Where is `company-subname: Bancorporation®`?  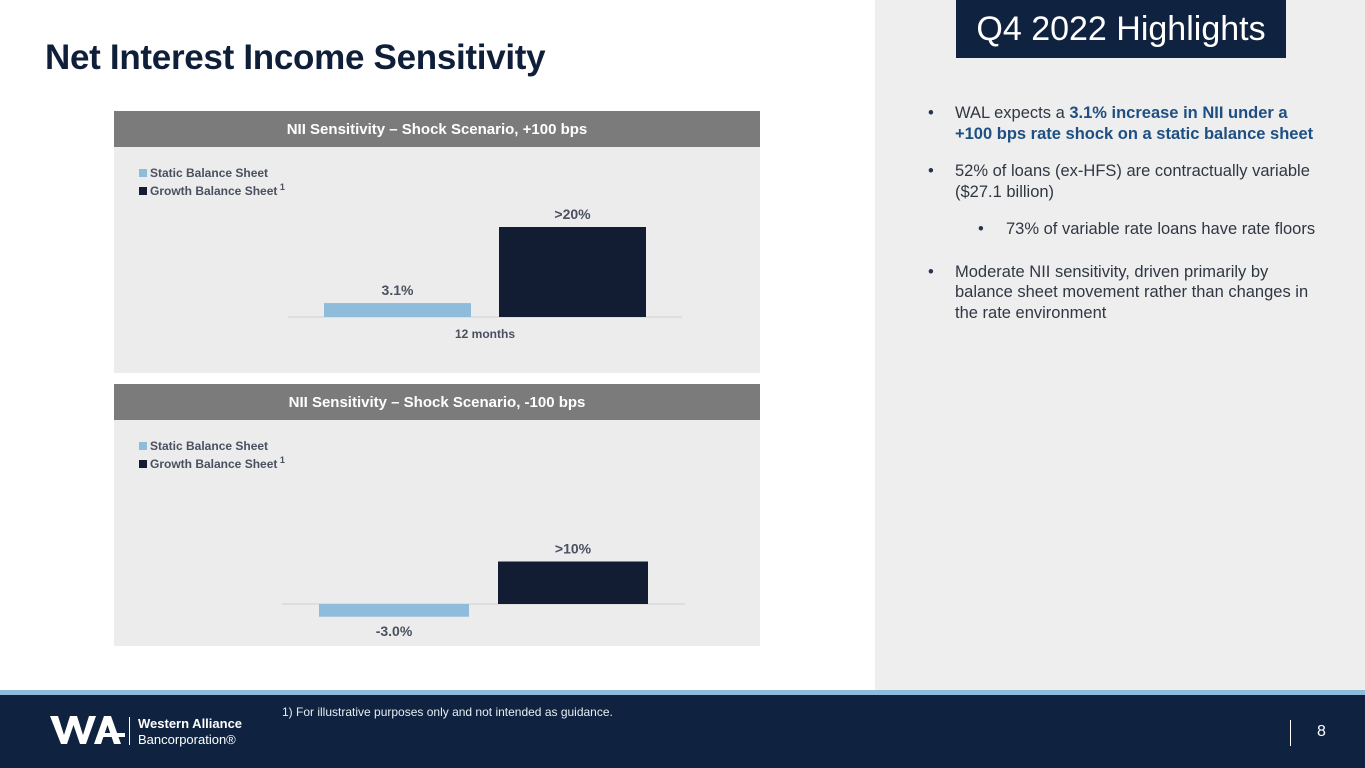
company-subname: Bancorporation® is located at coordinates (187, 739).